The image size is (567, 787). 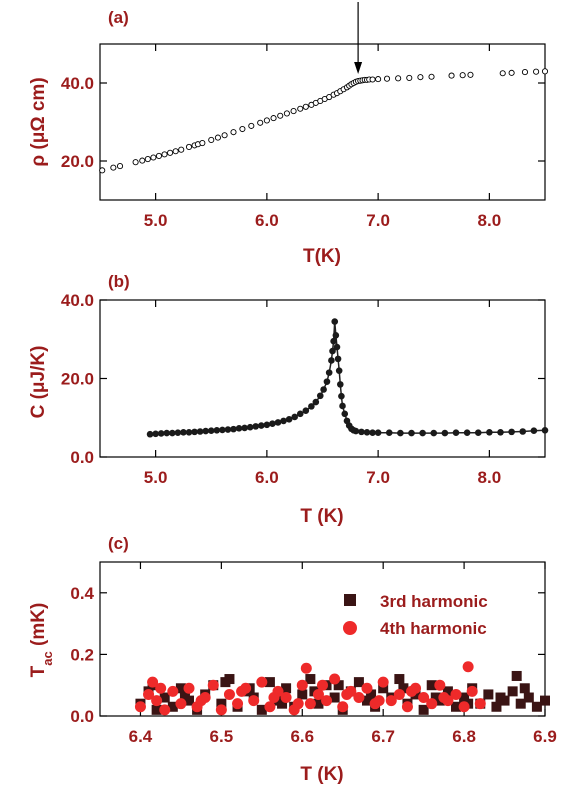 What do you see at coordinates (77, 161) in the screenshot?
I see `a-ytick-label: 20.0` at bounding box center [77, 161].